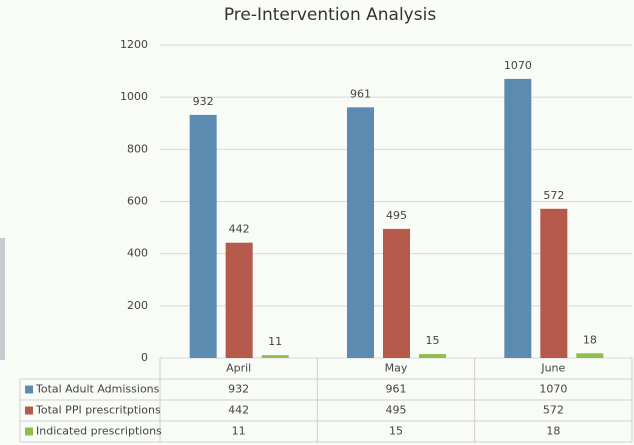  What do you see at coordinates (238, 368) in the screenshot?
I see `x-tick-label: April` at bounding box center [238, 368].